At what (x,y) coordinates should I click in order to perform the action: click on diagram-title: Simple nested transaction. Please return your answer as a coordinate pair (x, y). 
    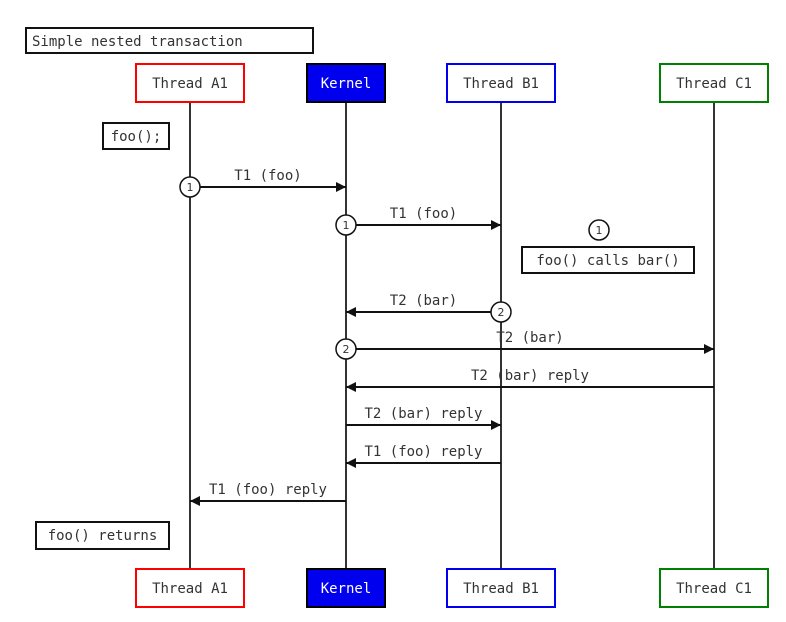
    Looking at the image, I should click on (169, 40).